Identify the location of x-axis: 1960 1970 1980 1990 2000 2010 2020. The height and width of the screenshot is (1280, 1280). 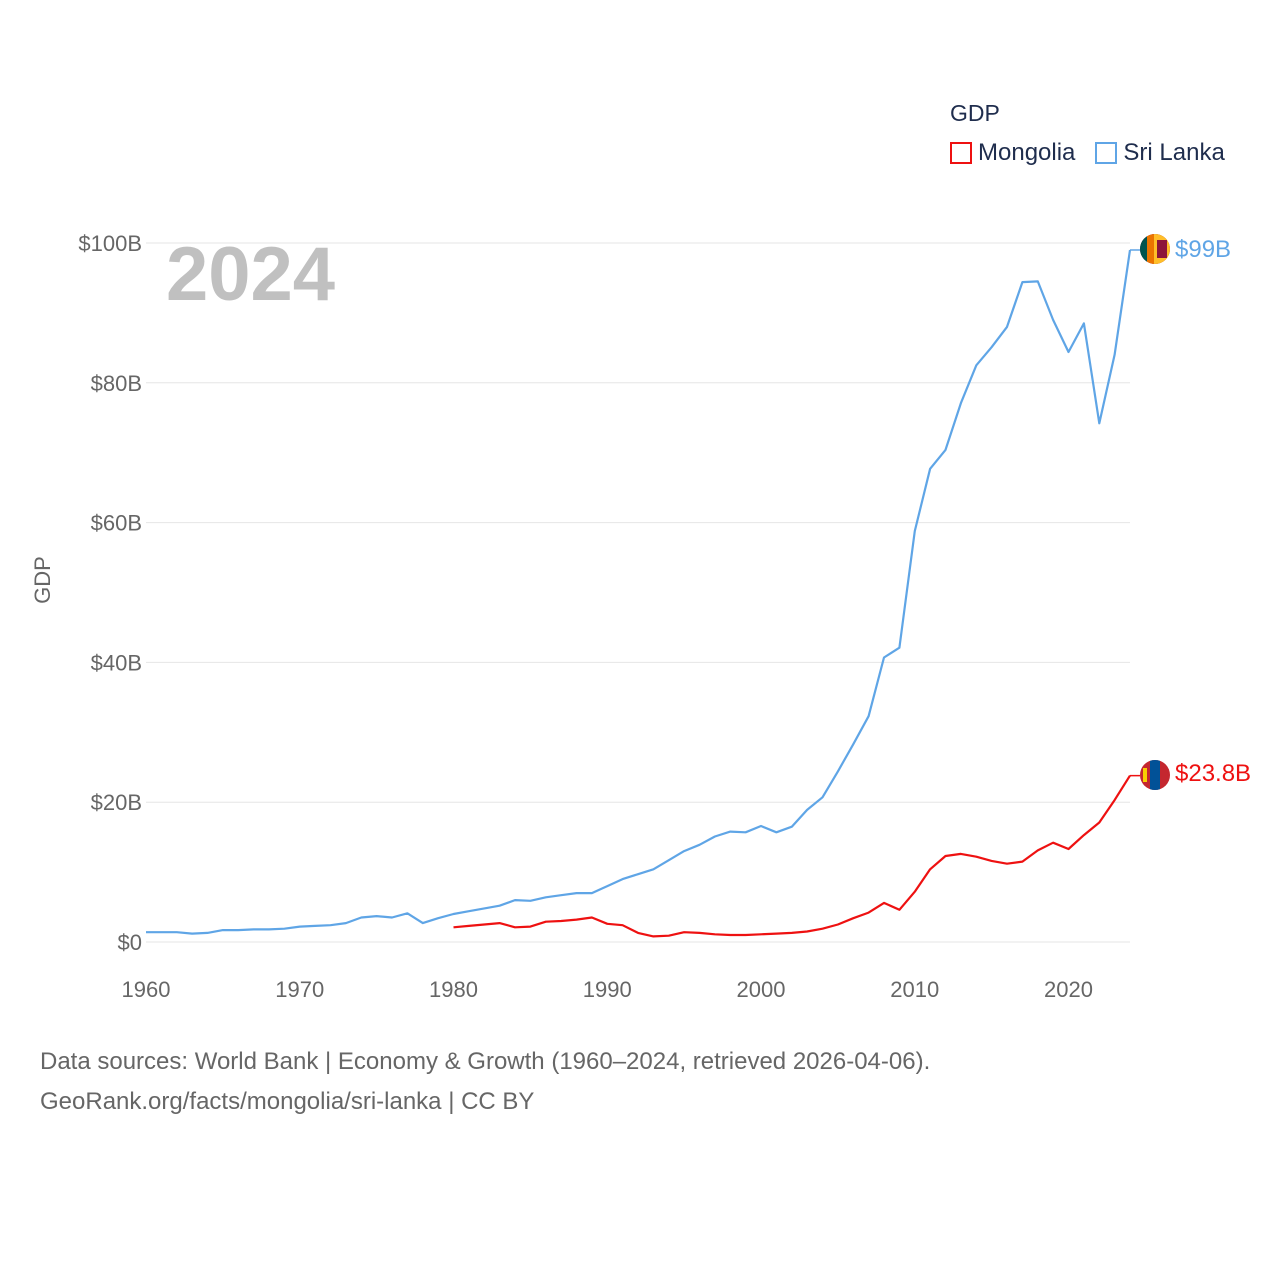
(607, 989).